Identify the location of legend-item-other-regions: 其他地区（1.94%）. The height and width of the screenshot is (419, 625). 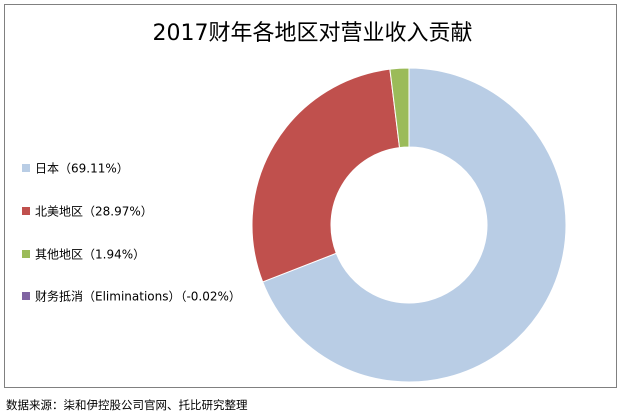
(83, 254).